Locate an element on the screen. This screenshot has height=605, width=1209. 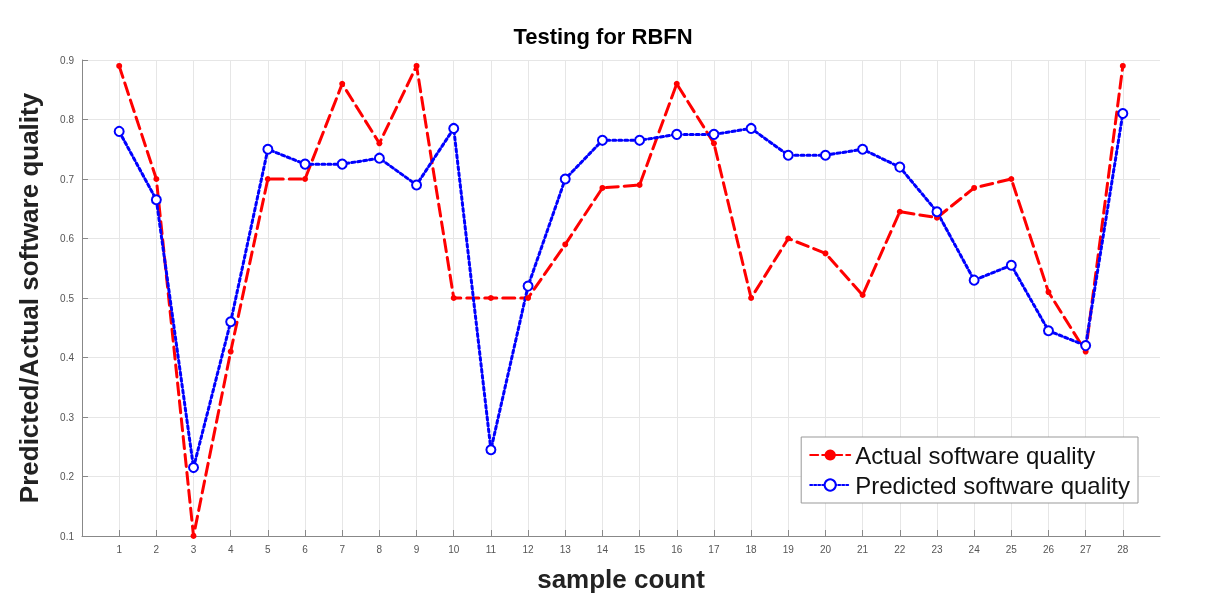
y-tick-label: 0.7 is located at coordinates (67, 179).